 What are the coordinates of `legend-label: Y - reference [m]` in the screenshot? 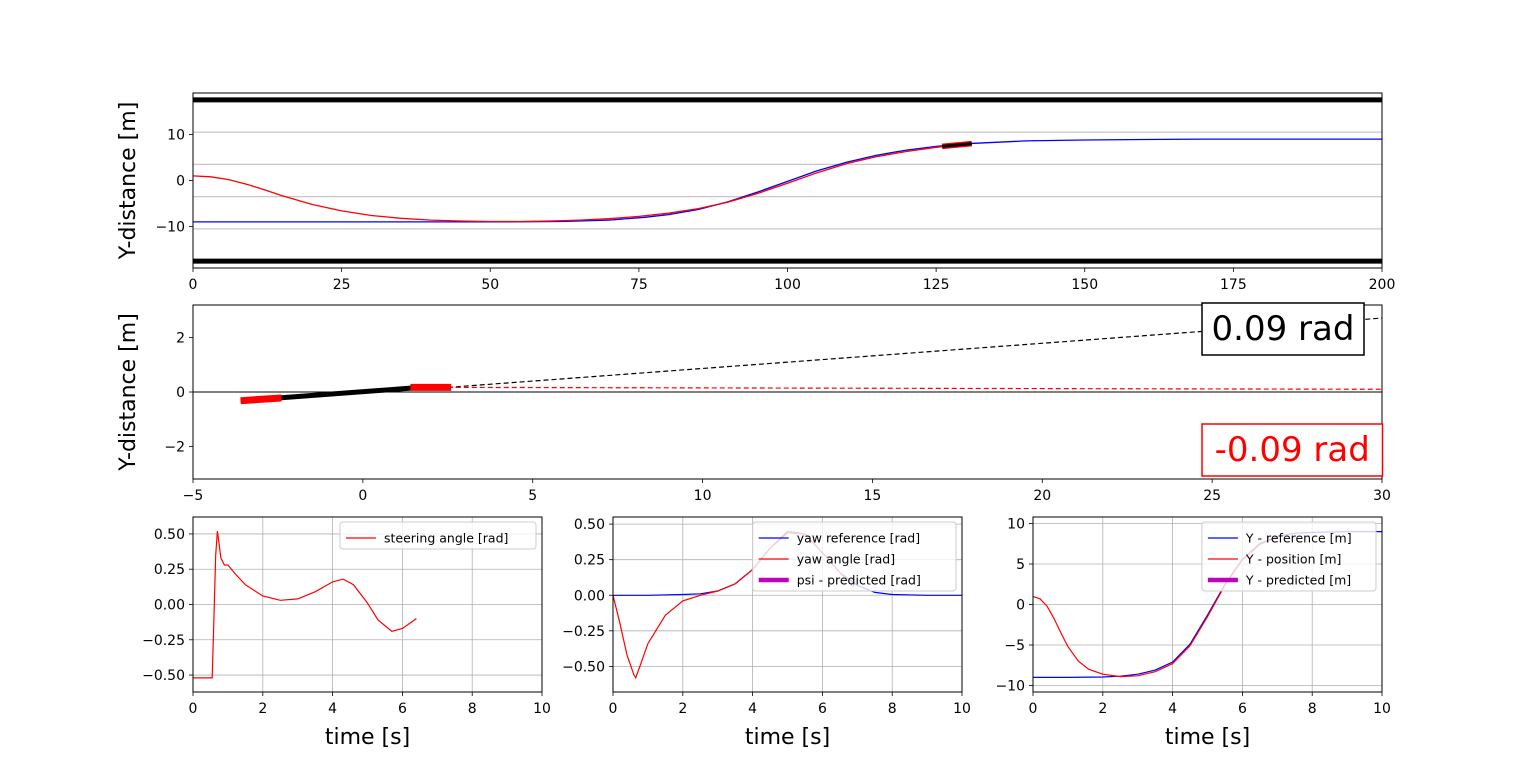 It's located at (1298, 538).